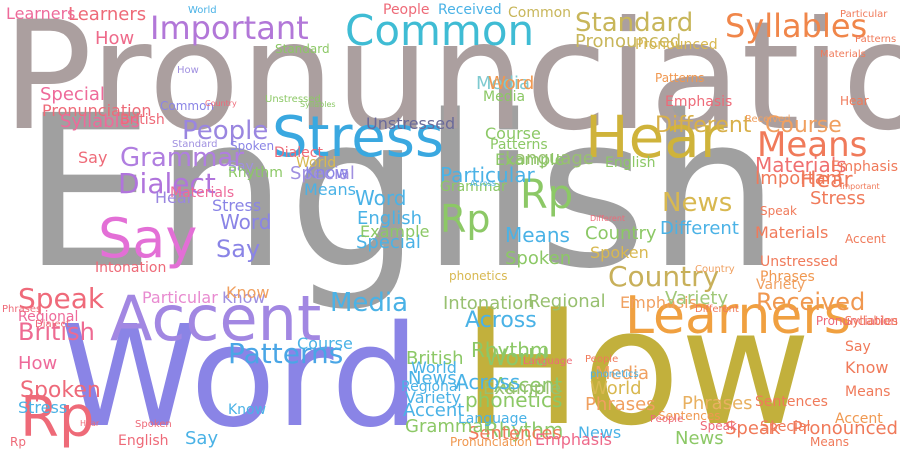  Describe the element at coordinates (115, 38) in the screenshot. I see `word-how: How` at that location.